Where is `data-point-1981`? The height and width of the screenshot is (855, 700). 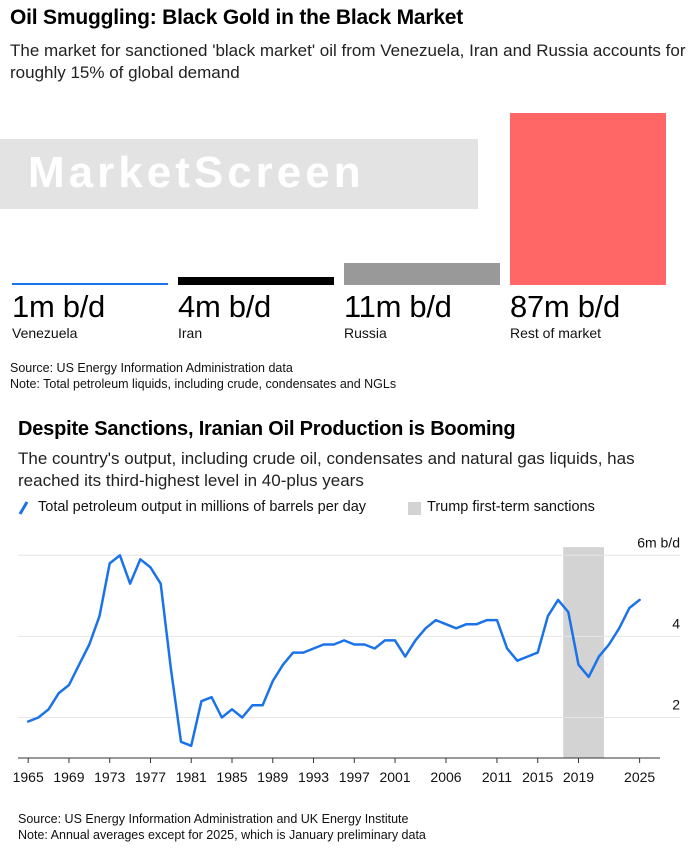
data-point-1981 is located at coordinates (191, 745).